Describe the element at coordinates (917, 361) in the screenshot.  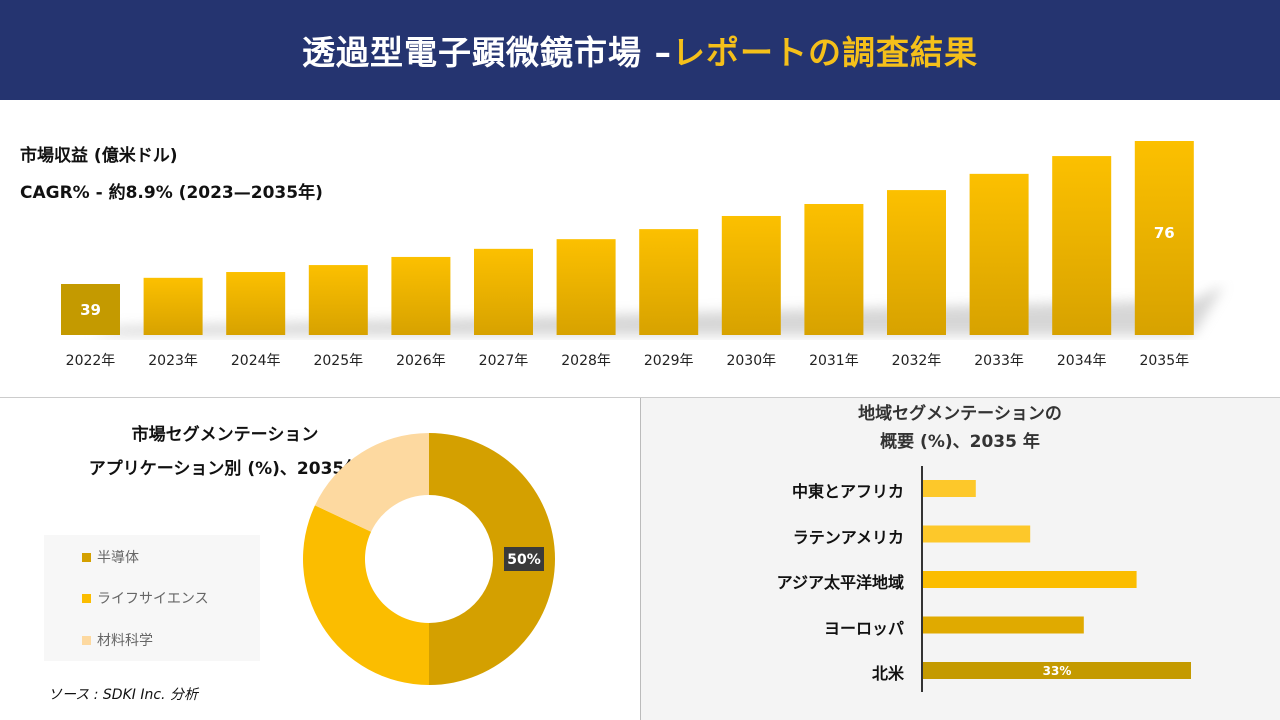
I see `x-tick-label: 2032年` at that location.